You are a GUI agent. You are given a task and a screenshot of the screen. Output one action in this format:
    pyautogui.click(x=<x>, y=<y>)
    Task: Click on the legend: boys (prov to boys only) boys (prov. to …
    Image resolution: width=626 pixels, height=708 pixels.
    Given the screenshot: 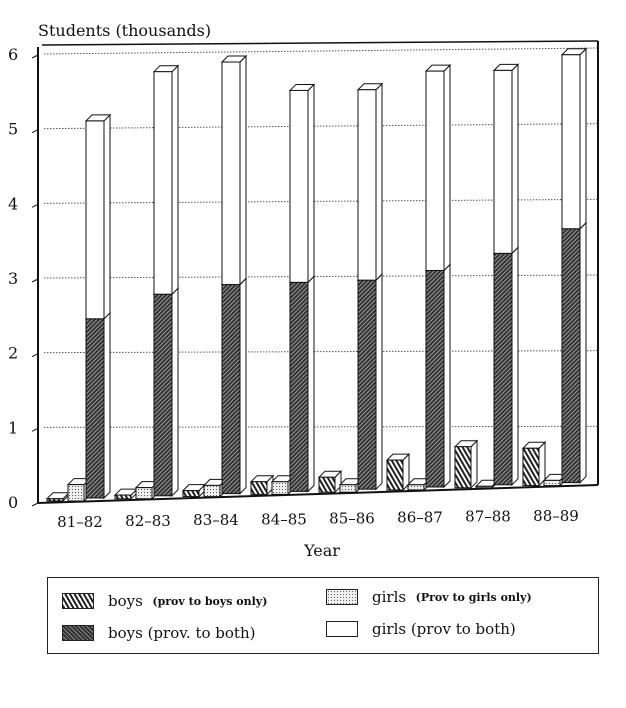 What is the action you would take?
    pyautogui.click(x=323, y=615)
    